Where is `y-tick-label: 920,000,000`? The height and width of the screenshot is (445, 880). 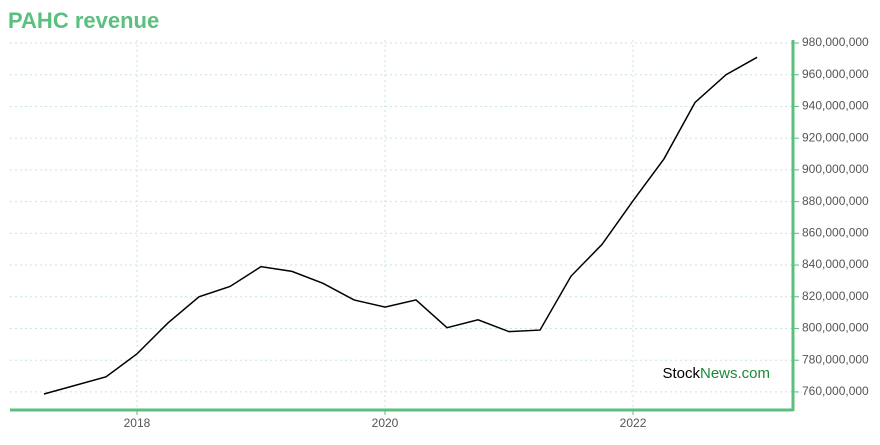
y-tick-label: 920,000,000 is located at coordinates (835, 137).